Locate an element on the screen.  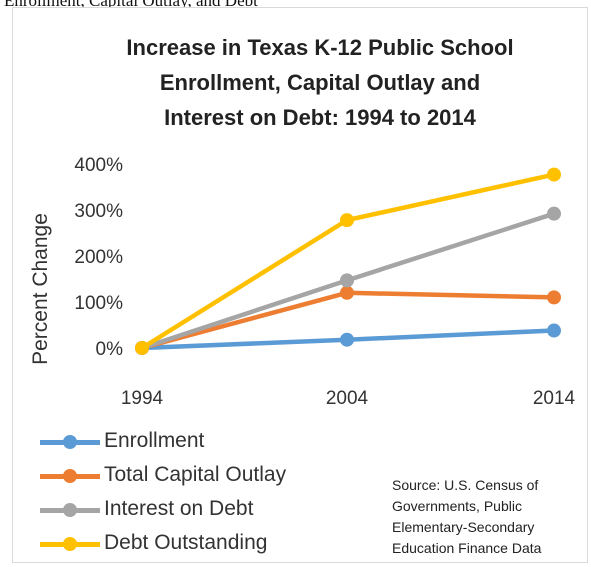
legend-label: Interest on Debt is located at coordinates (179, 508).